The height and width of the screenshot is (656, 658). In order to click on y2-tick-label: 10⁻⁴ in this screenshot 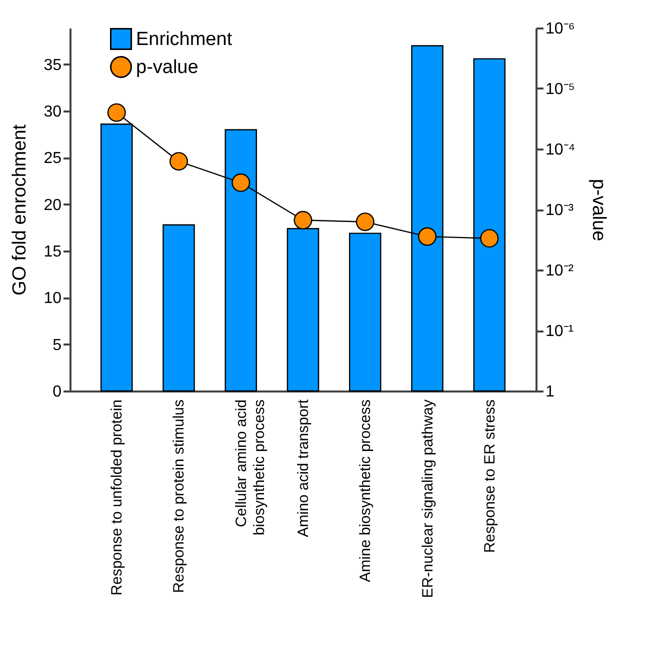, I will do `click(561, 150)`.